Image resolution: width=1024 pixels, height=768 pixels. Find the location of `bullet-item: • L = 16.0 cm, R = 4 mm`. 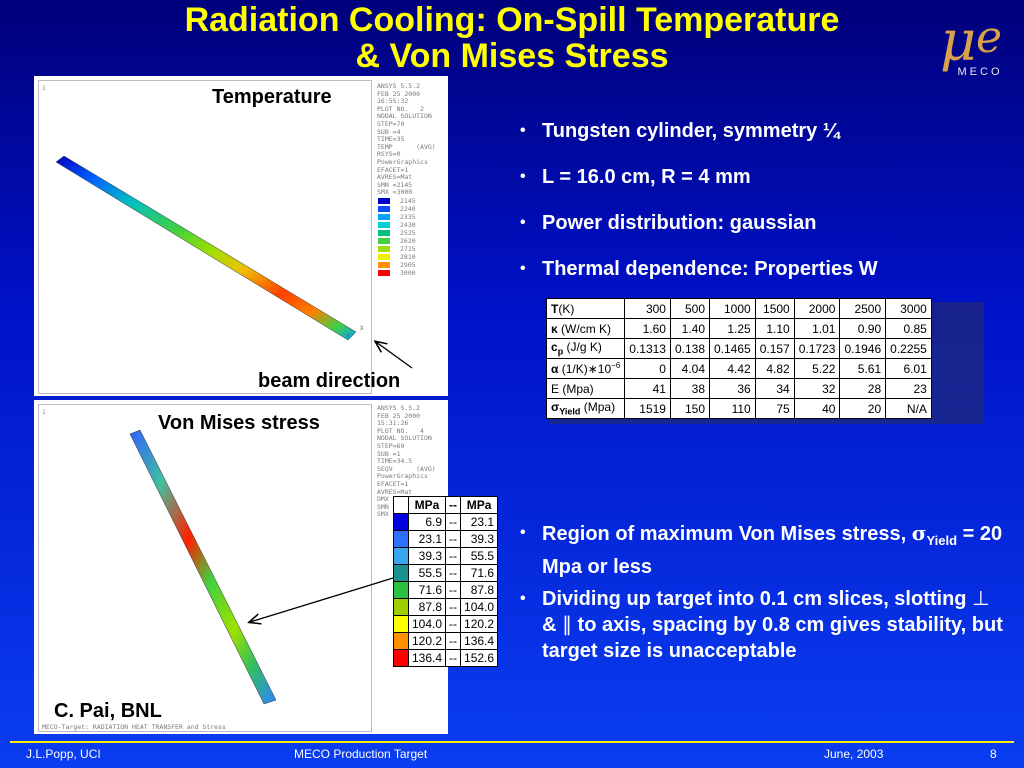

bullet-item: • L = 16.0 cm, R = 4 mm is located at coordinates (635, 177).